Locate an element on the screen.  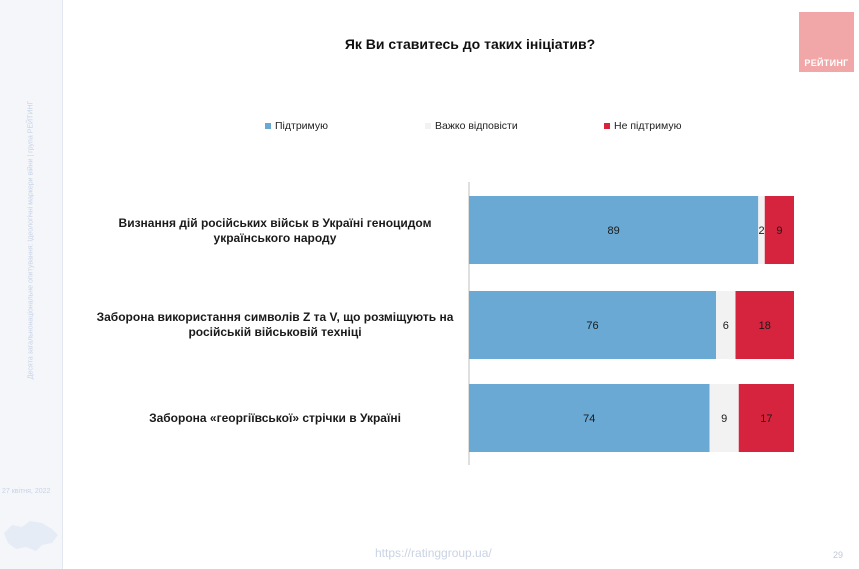
chart-title: Як Ви ставитесь до таких ініціатив? is located at coordinates (470, 44).